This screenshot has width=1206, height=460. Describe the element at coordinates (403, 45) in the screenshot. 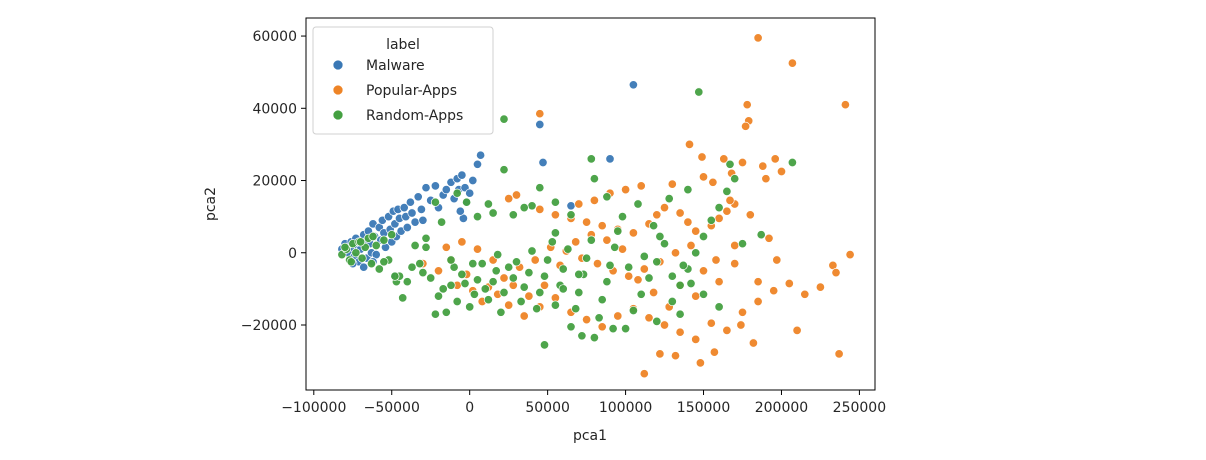

I see `legend-title: label` at that location.